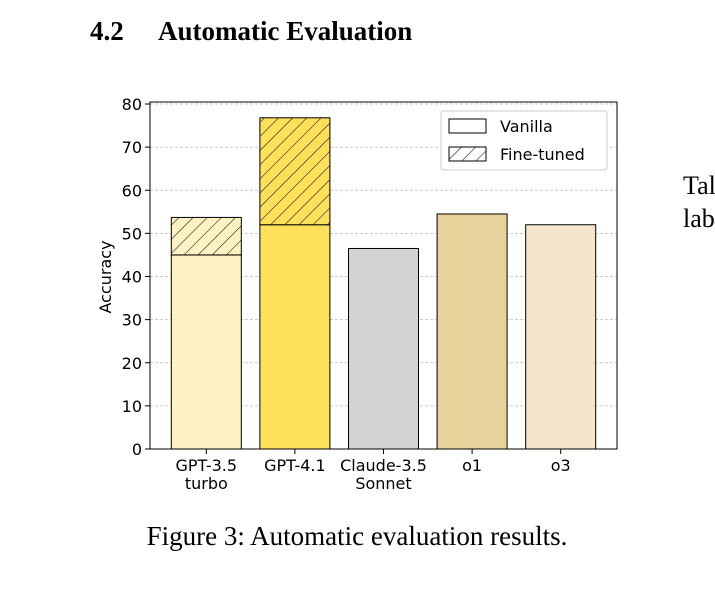  Describe the element at coordinates (132, 277) in the screenshot. I see `y-tick-label: 40` at that location.